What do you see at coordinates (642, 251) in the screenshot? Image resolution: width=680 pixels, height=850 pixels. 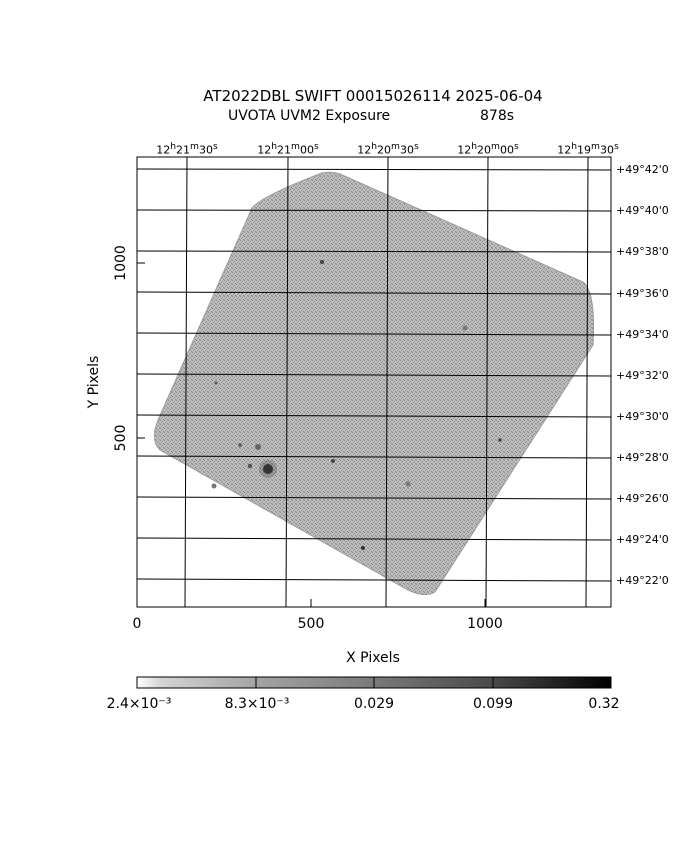 I see `dec-tick-label: +49°38'0` at bounding box center [642, 251].